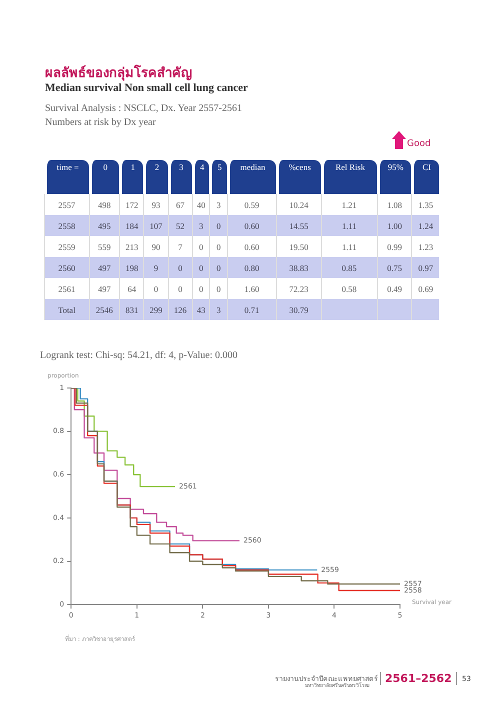 Image resolution: width=480 pixels, height=713 pixels. Describe the element at coordinates (251, 204) in the screenshot. I see `text: 0.59` at that location.